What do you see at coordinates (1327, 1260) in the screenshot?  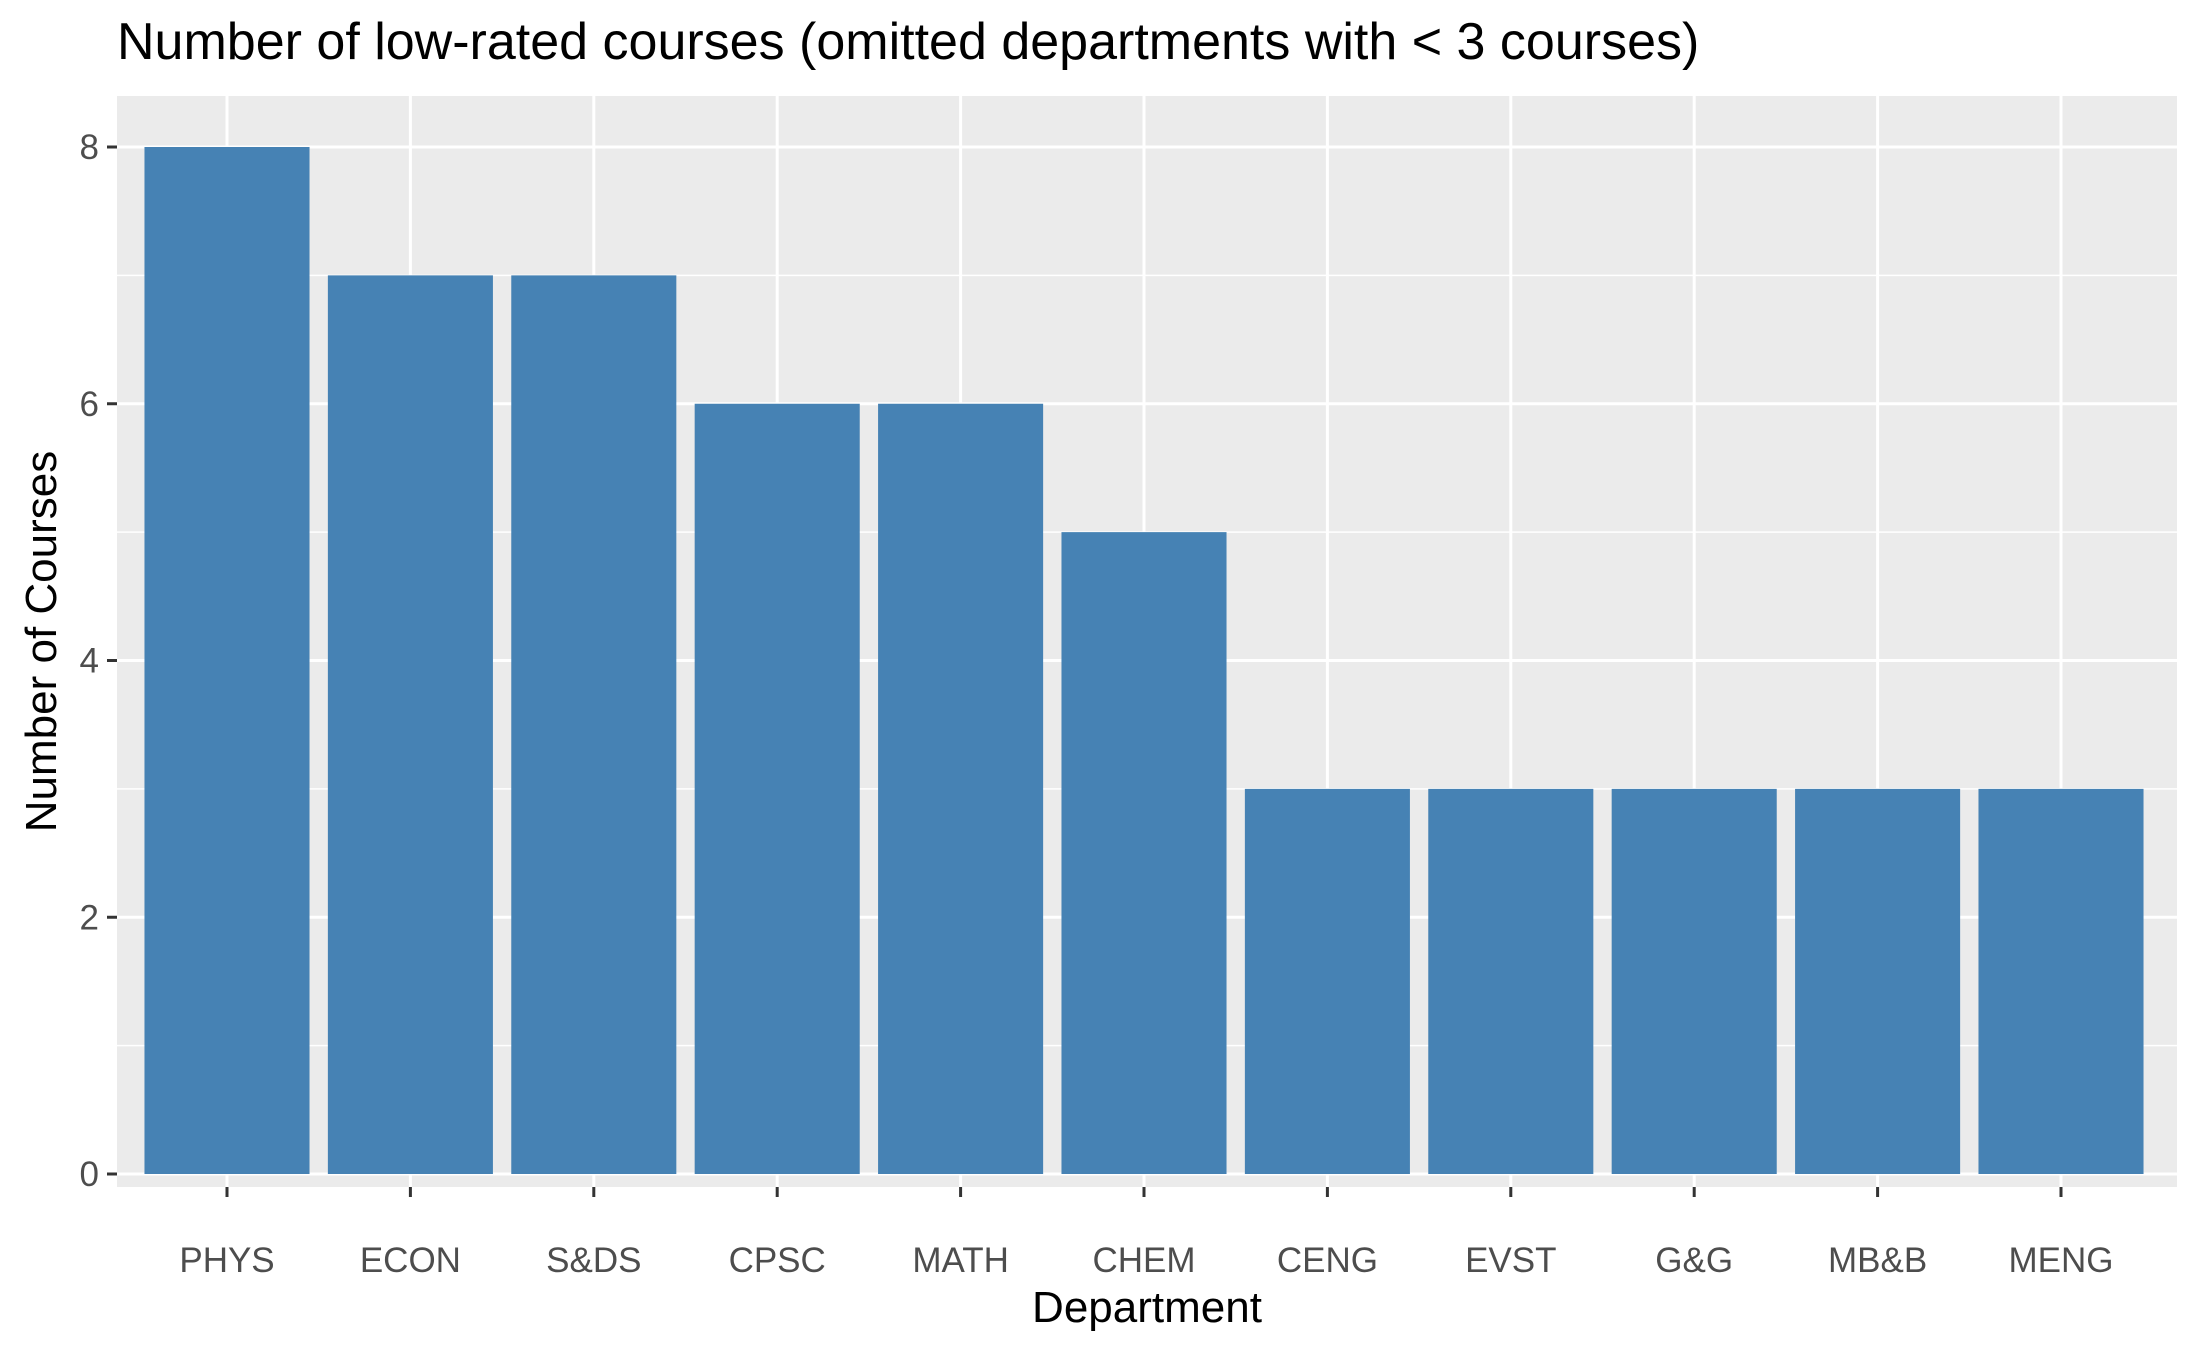 I see `x-tick-label: CENG` at bounding box center [1327, 1260].